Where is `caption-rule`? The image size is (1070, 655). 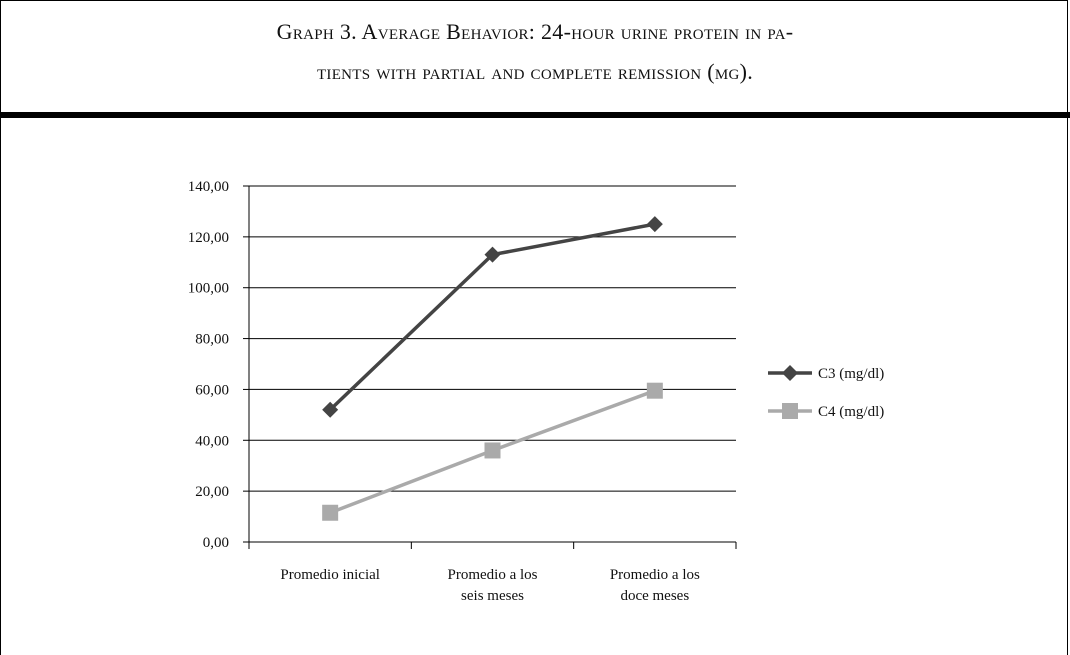 caption-rule is located at coordinates (535, 115).